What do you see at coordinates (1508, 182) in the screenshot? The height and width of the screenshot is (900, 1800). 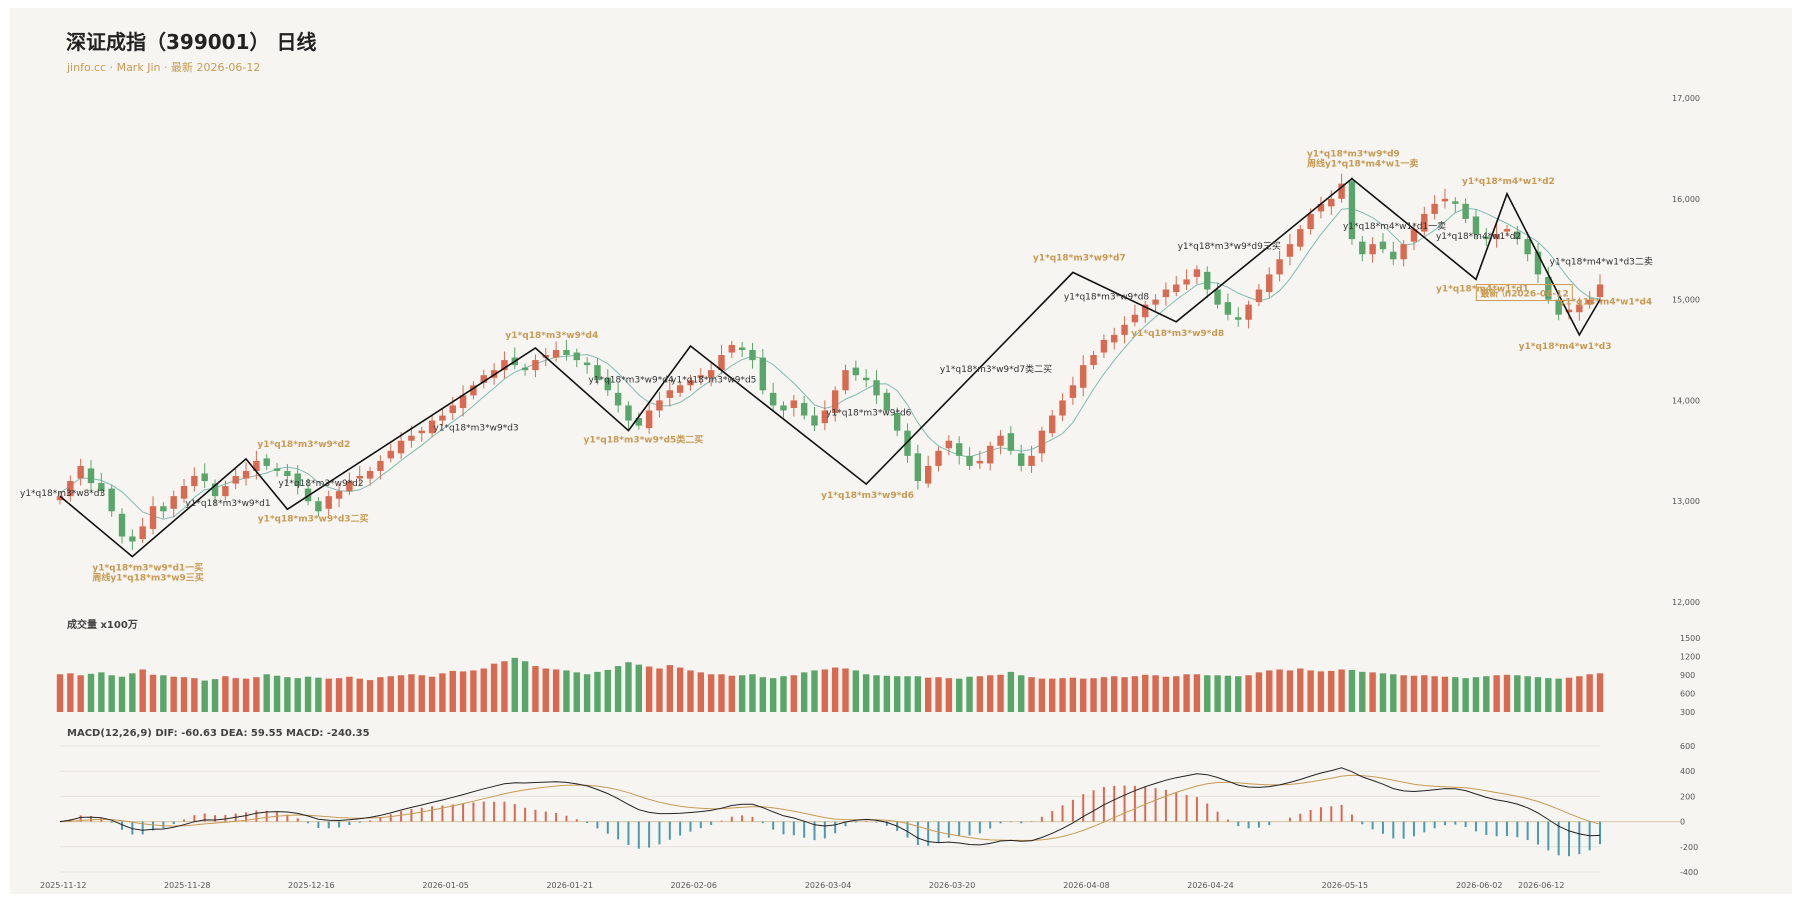 I see `zigzag-label: y1*q18*m4*w1*d2` at bounding box center [1508, 182].